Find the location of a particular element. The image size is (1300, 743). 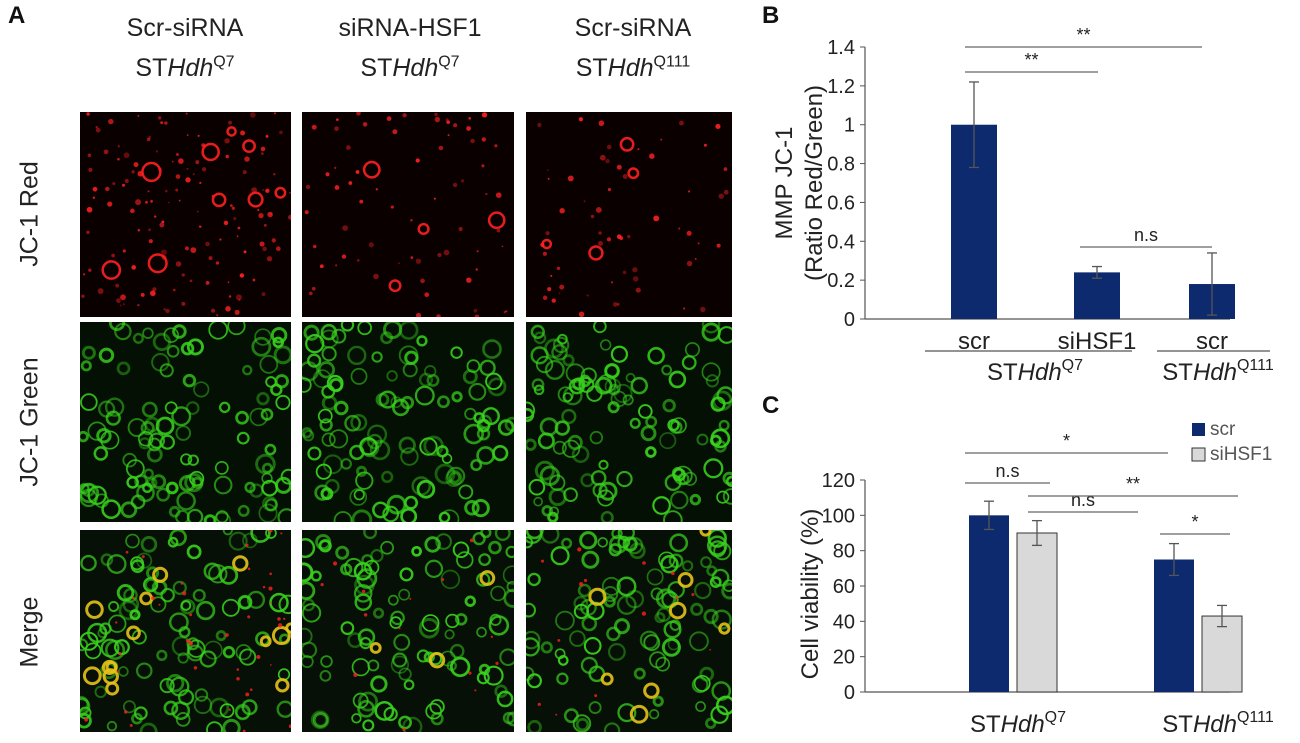

chart-b-group-label-2: STHdhQ111 is located at coordinates (1218, 368).